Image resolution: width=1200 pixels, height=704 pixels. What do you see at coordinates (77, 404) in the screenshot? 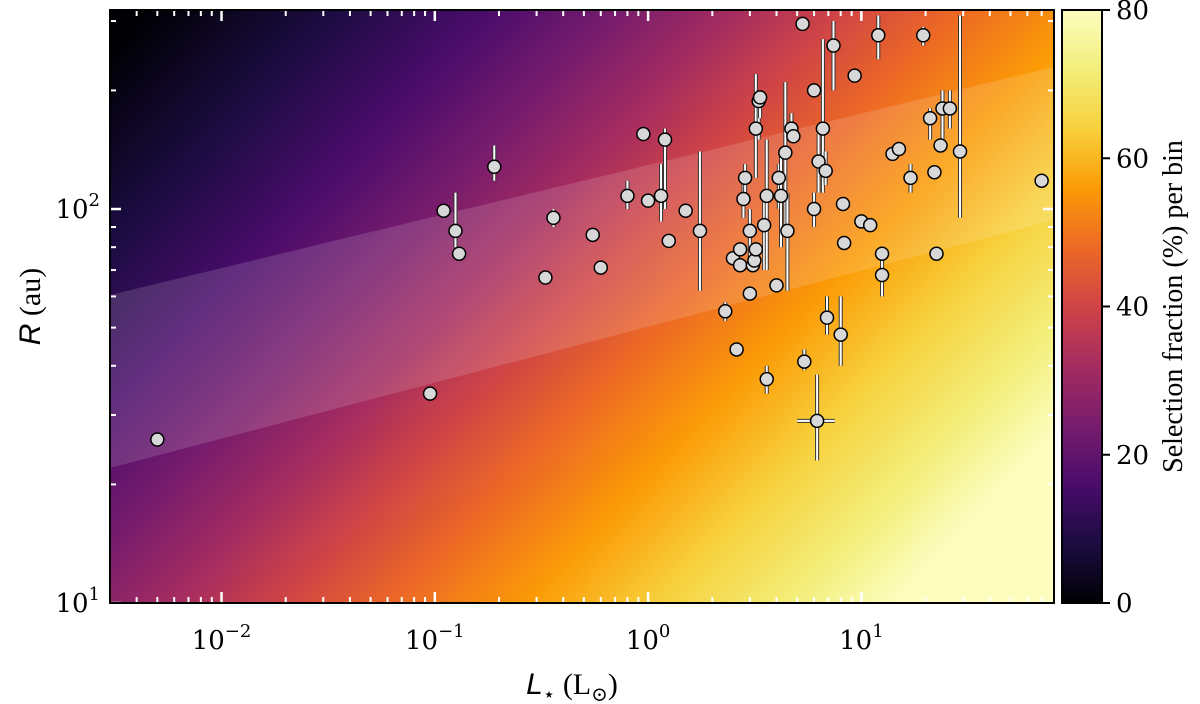
I see `y-tick-labels: 10¹ 10²` at bounding box center [77, 404].